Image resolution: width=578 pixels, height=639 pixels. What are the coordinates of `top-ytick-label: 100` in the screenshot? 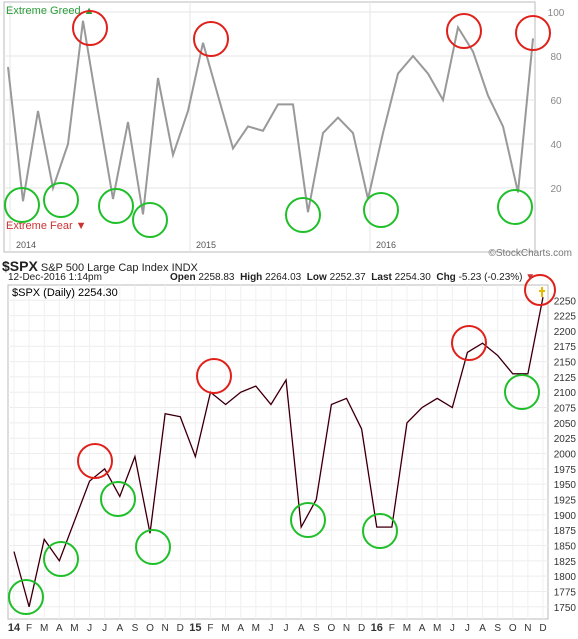 It's located at (556, 13).